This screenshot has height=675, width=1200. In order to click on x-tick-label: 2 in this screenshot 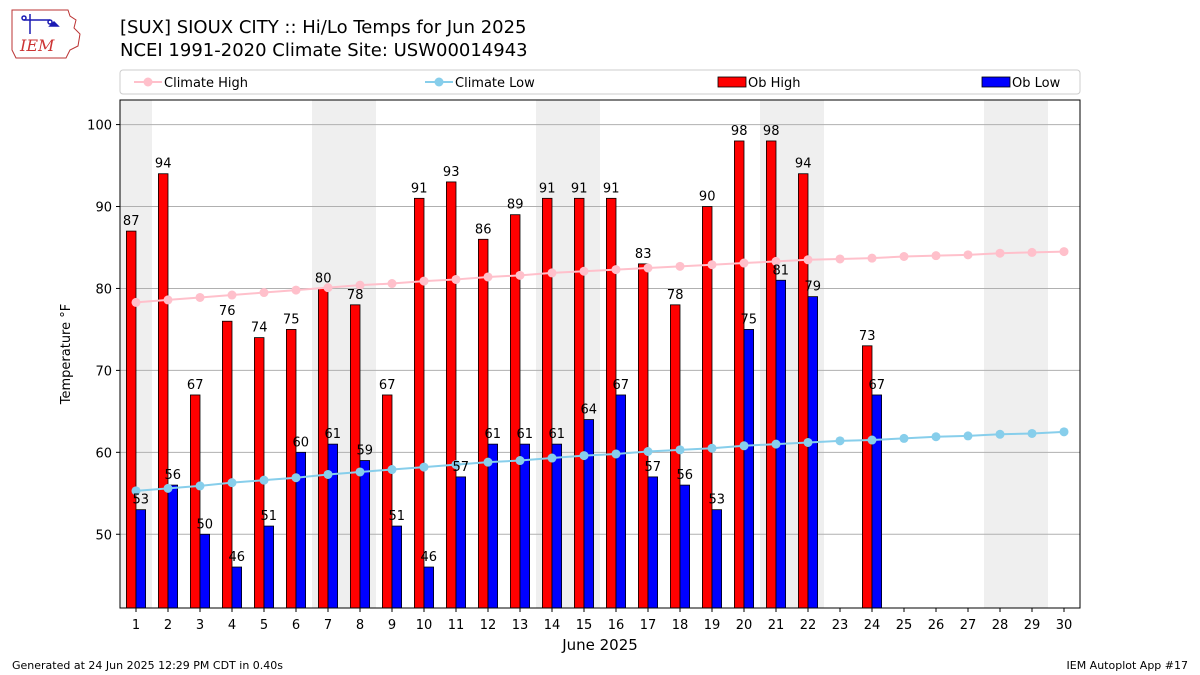, I will do `click(168, 625)`.